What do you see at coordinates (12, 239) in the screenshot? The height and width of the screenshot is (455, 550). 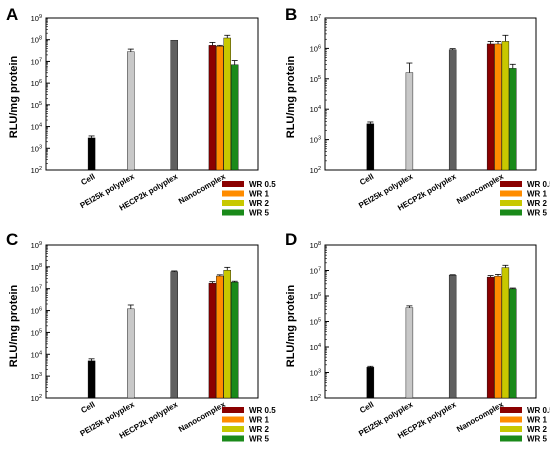 I see `panel-letter: C` at bounding box center [12, 239].